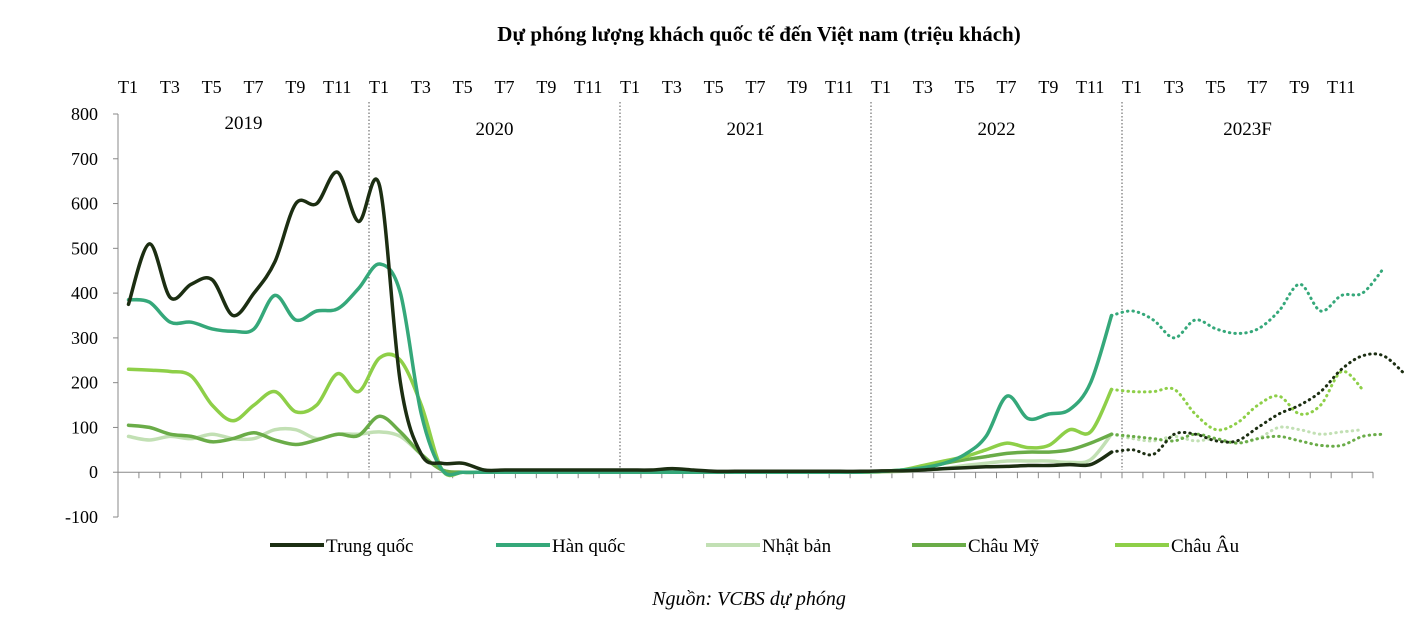 This screenshot has width=1409, height=628. What do you see at coordinates (1205, 546) in the screenshot?
I see `legend-label-4: Châu Âu` at bounding box center [1205, 546].